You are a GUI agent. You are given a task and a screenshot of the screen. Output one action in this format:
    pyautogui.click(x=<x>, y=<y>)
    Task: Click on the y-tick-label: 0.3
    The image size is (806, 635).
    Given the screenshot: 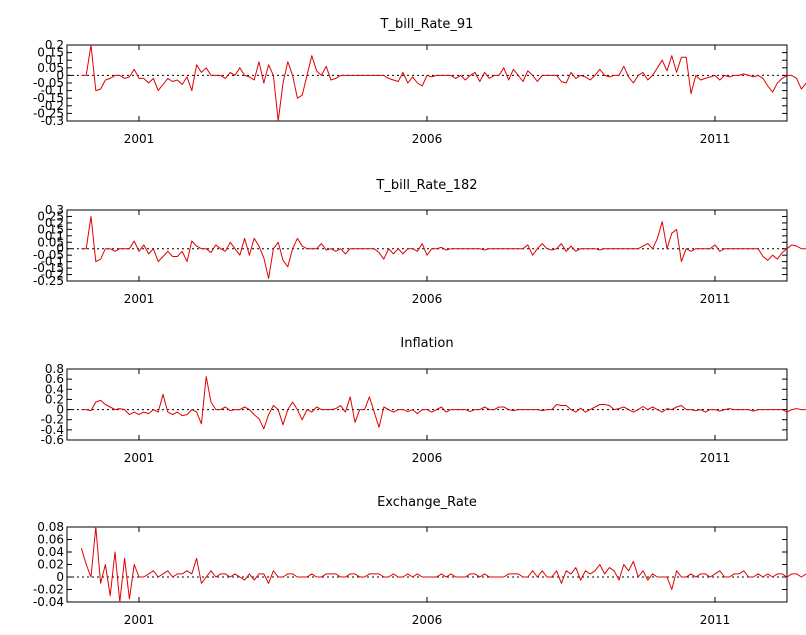 What is the action you would take?
    pyautogui.click(x=54, y=210)
    